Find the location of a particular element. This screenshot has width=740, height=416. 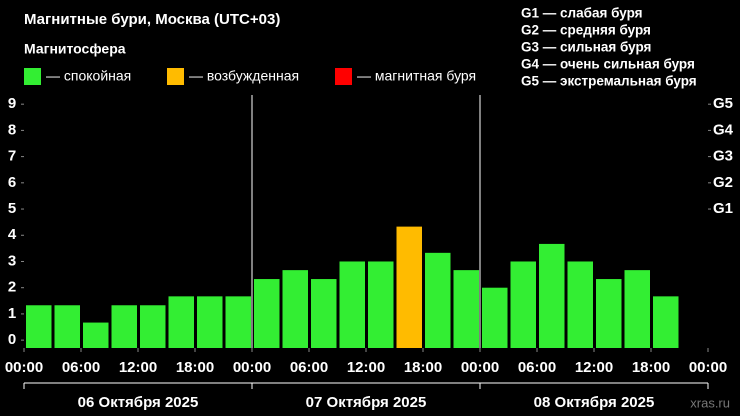

legend-label: — спокойная is located at coordinates (88, 76).